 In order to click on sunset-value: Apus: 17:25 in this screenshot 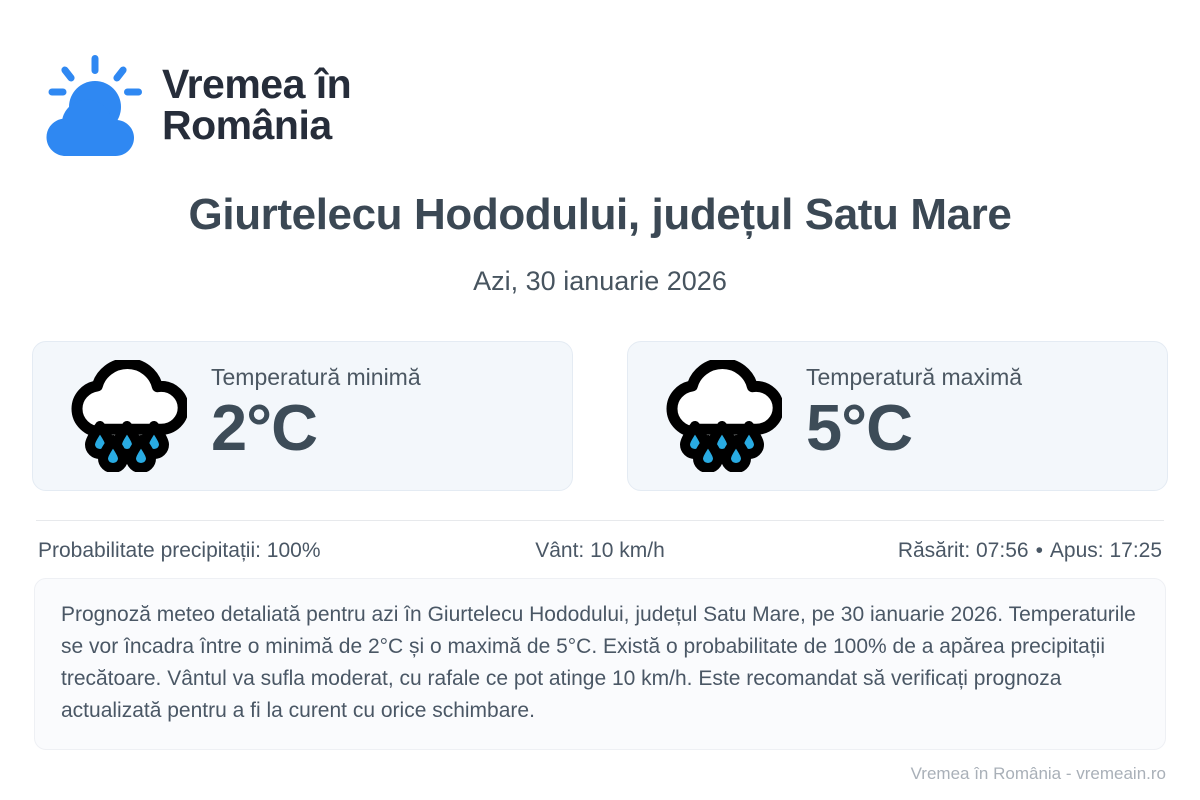, I will do `click(1106, 550)`.